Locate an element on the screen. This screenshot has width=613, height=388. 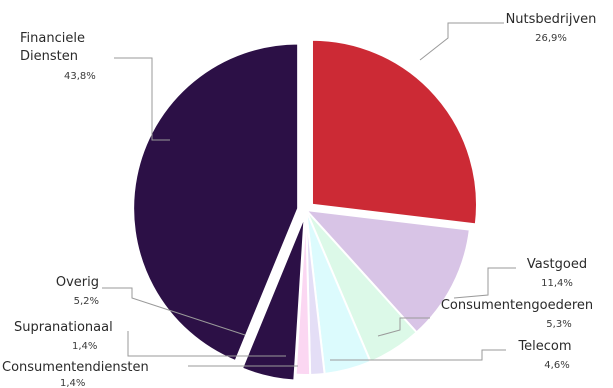
pie-slice-vastgoed is located at coordinates (387, 271).